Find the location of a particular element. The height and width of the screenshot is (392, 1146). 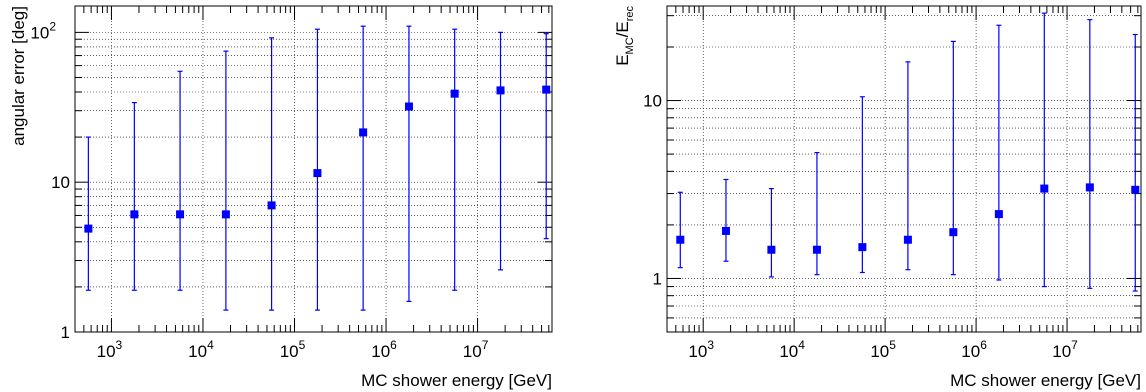

y-tick-label: 102 is located at coordinates (43, 30).